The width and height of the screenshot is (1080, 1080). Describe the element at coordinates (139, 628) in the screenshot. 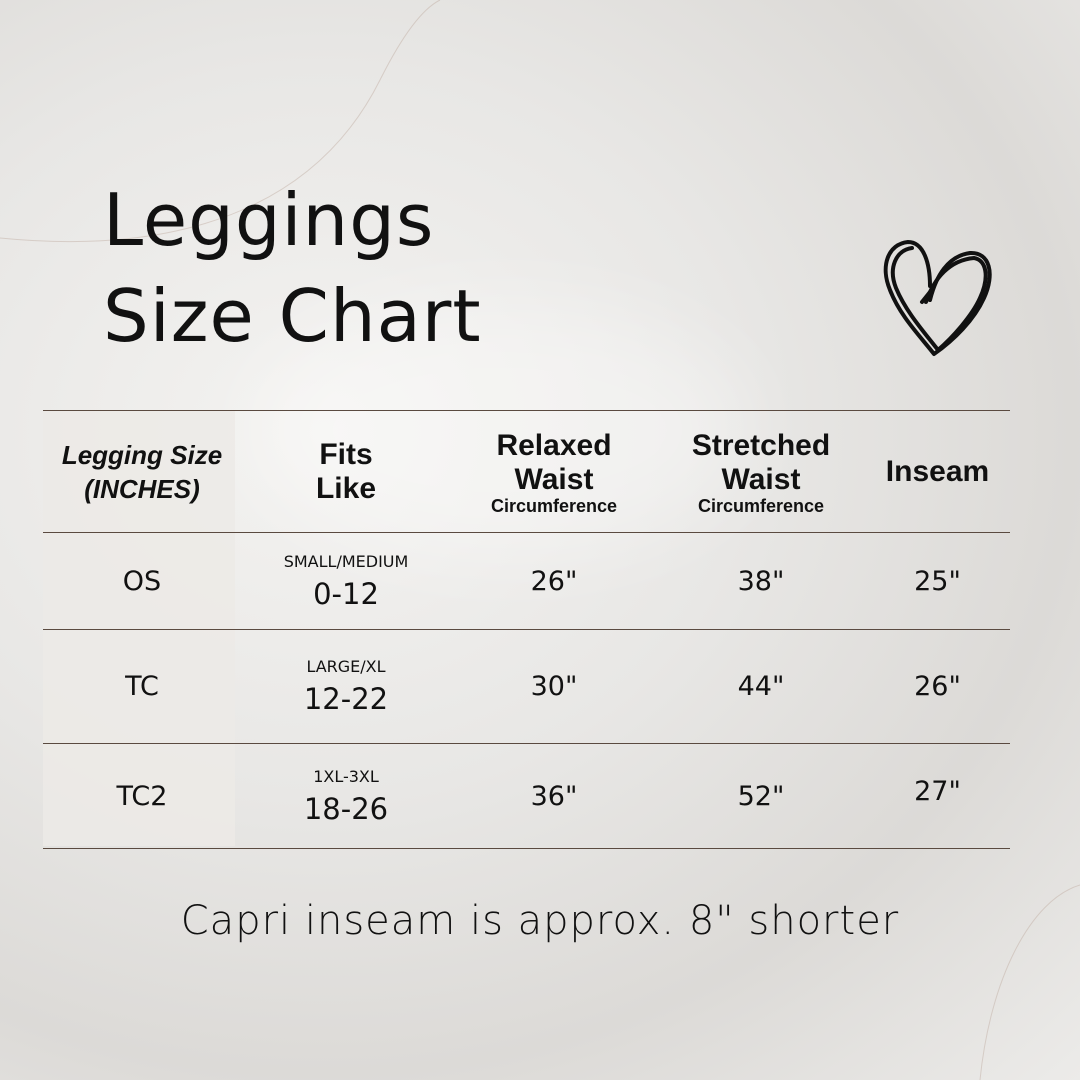

I see `size-column-shade` at that location.